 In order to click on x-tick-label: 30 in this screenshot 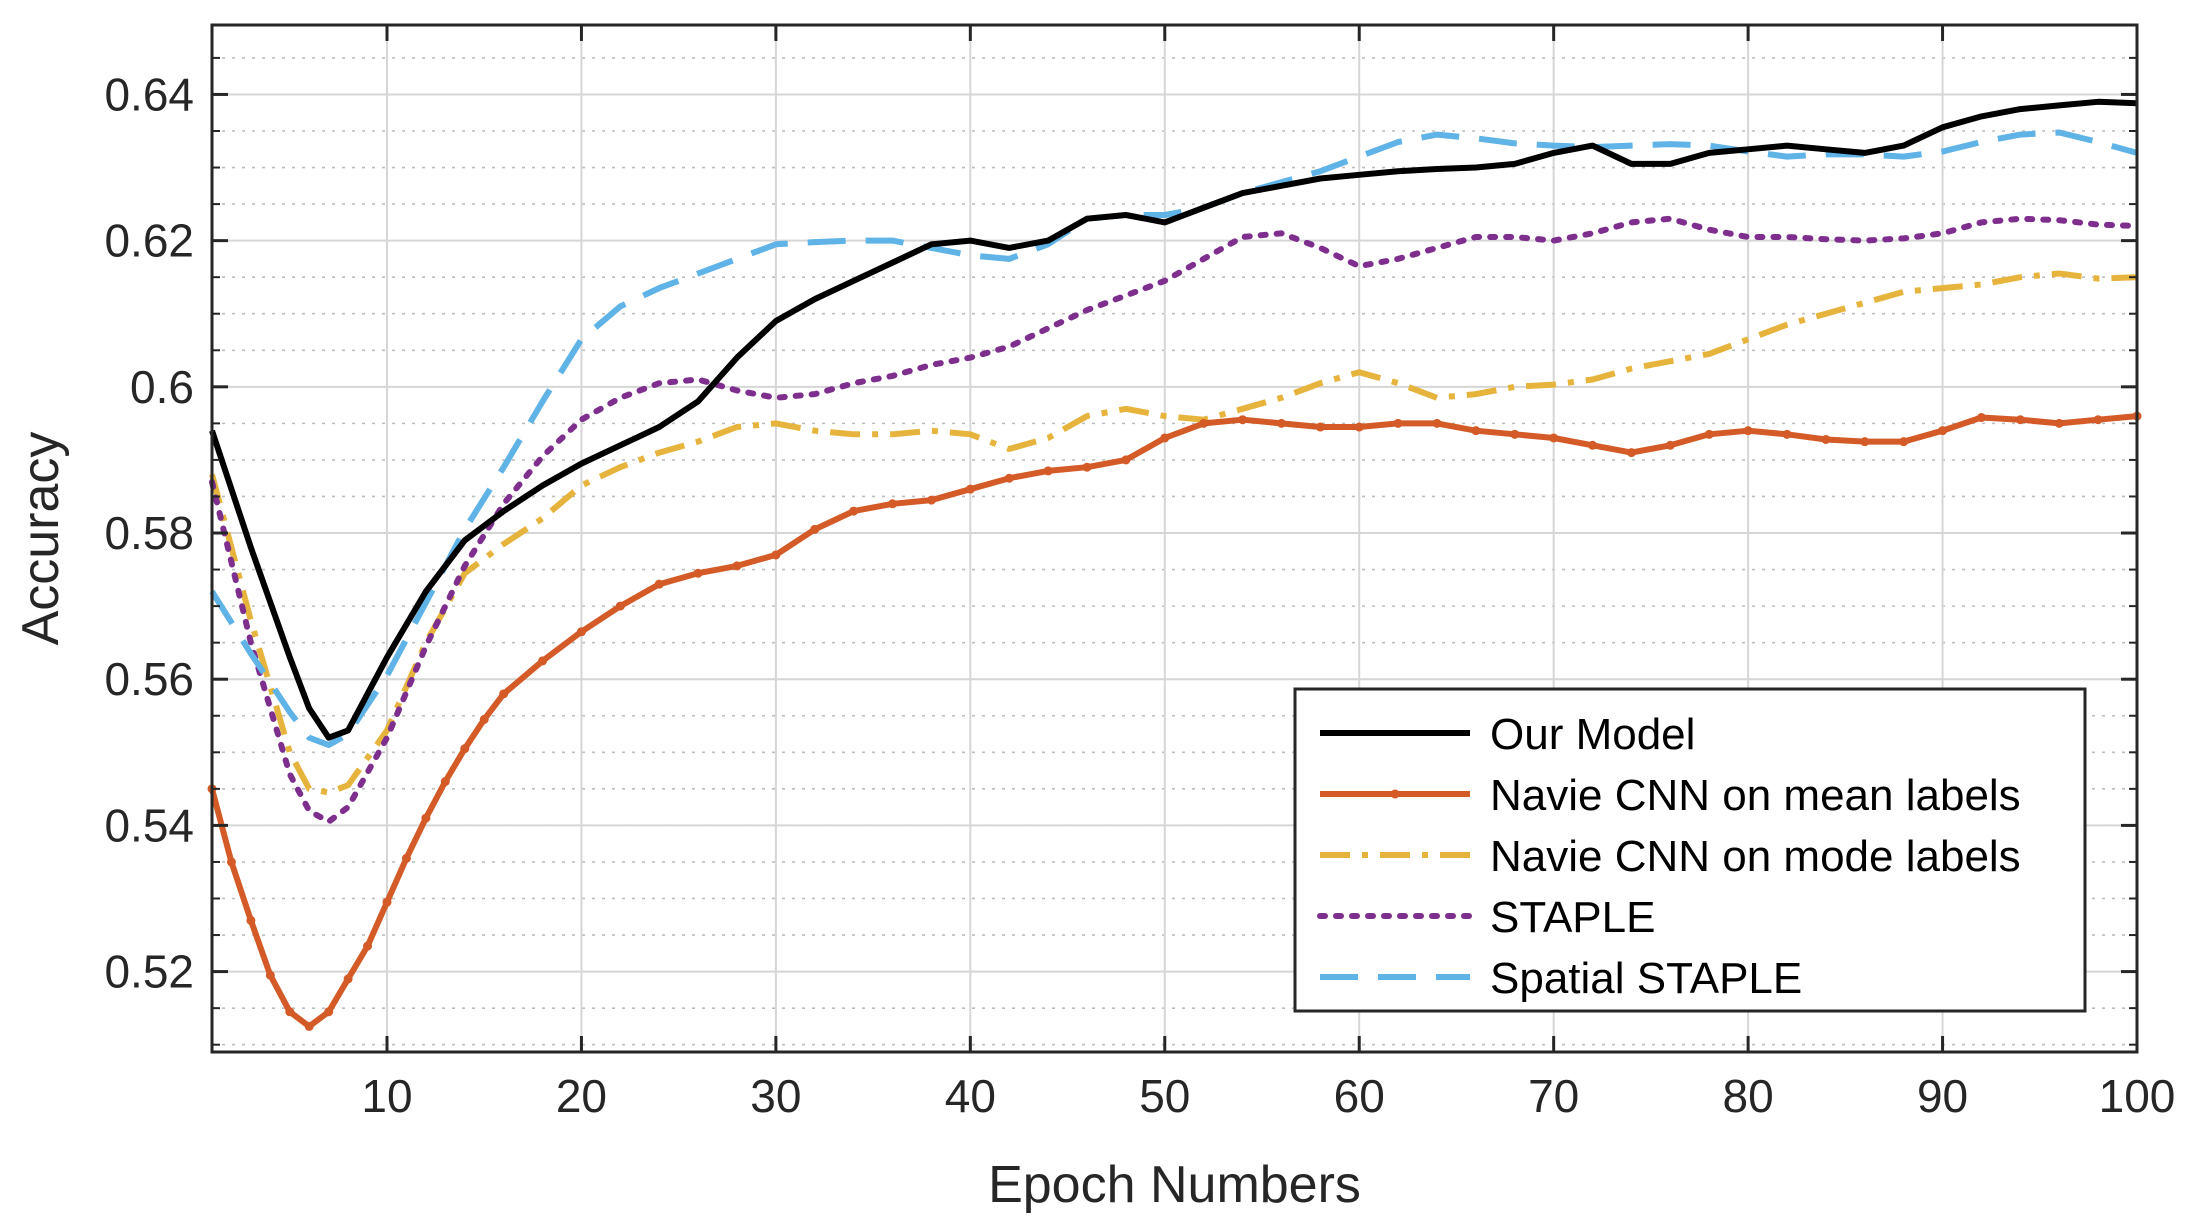, I will do `click(775, 1096)`.